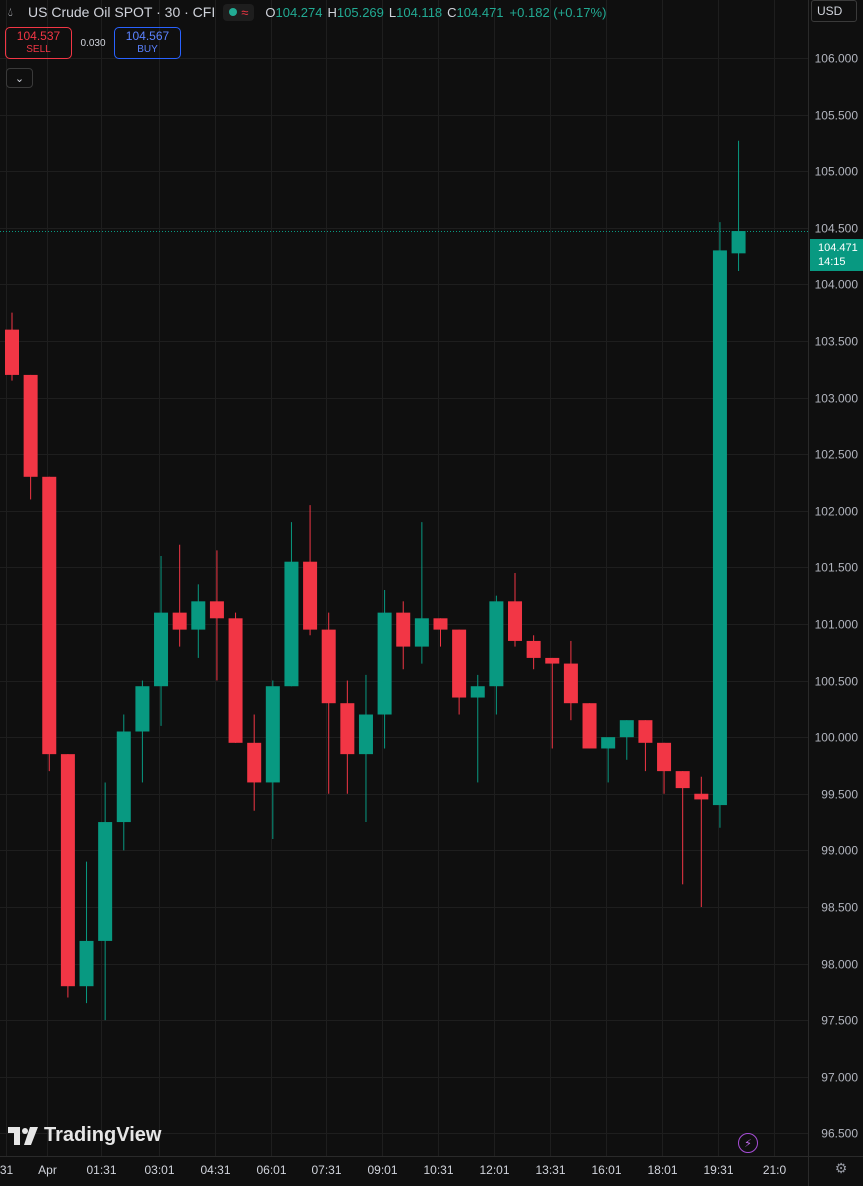 The width and height of the screenshot is (863, 1186). What do you see at coordinates (233, 12) in the screenshot?
I see `market-open-dot-icon` at bounding box center [233, 12].